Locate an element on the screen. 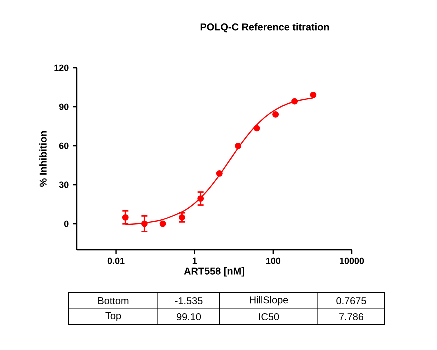  text: Bottom is located at coordinates (113, 301).